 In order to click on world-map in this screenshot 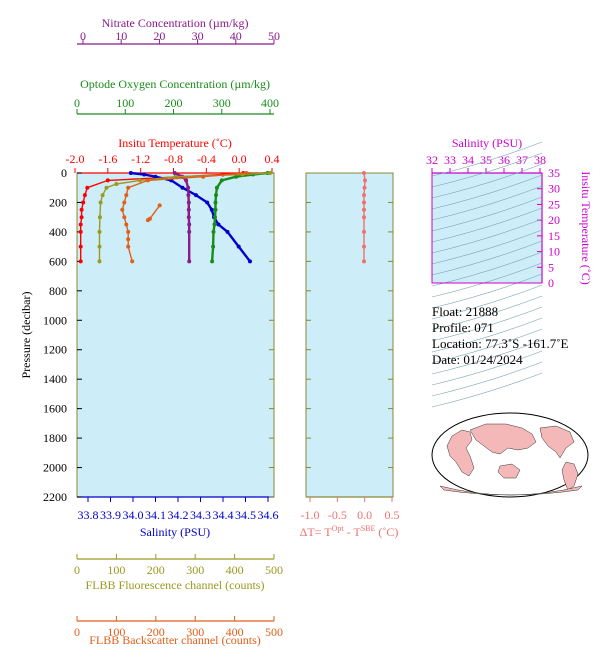, I will do `click(510, 455)`.